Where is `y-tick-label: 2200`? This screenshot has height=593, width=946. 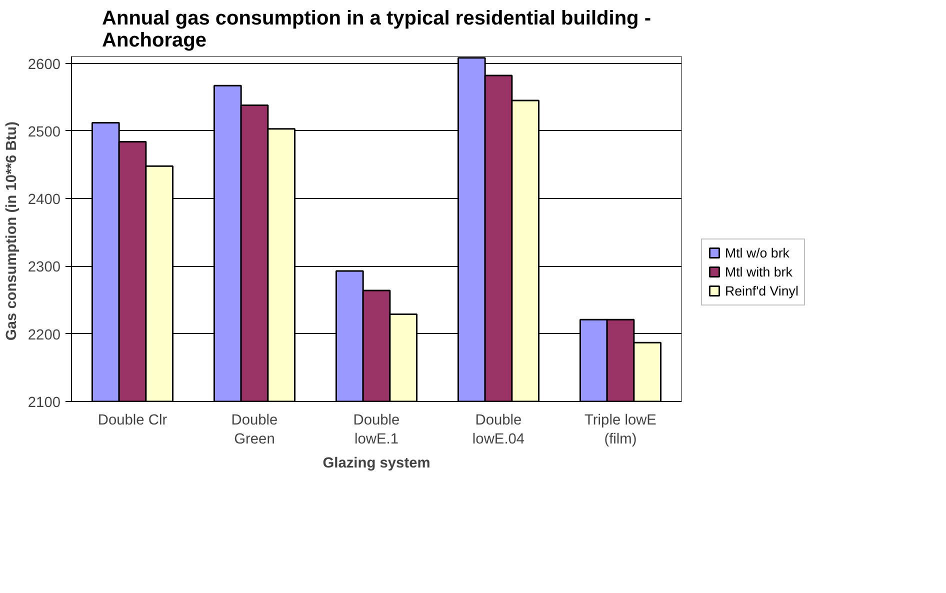 y-tick-label: 2200 is located at coordinates (44, 335).